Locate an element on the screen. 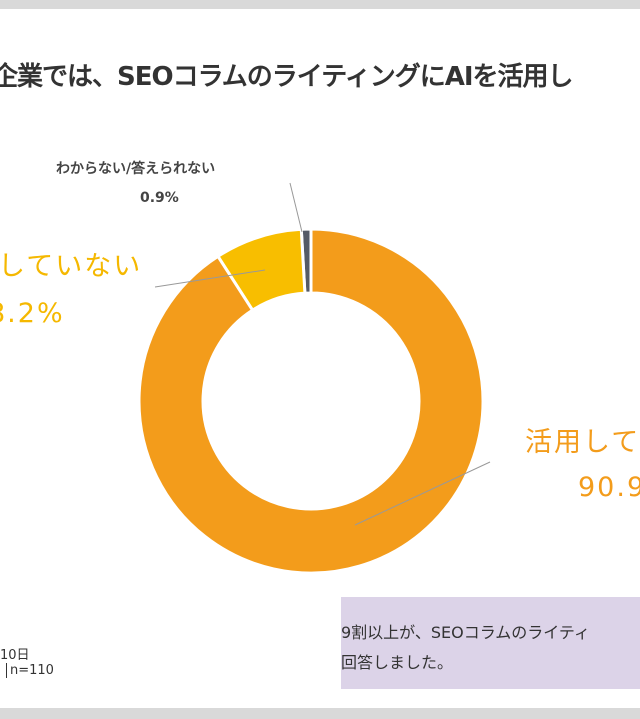  label-unknown: わからない/答えられない is located at coordinates (136, 169).